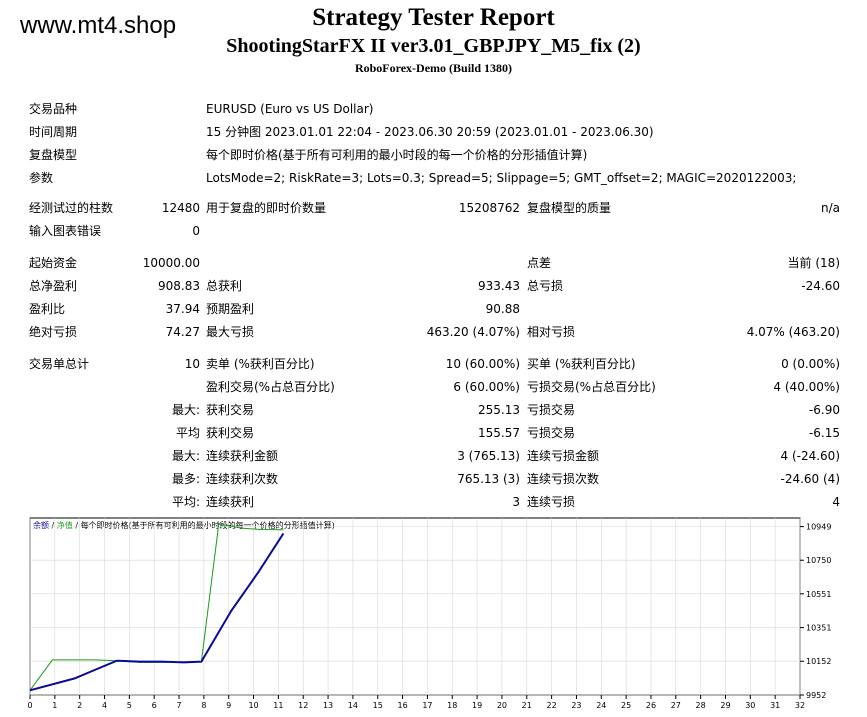 This screenshot has height=717, width=867. Describe the element at coordinates (54, 705) in the screenshot. I see `x-tick-label: 1` at that location.